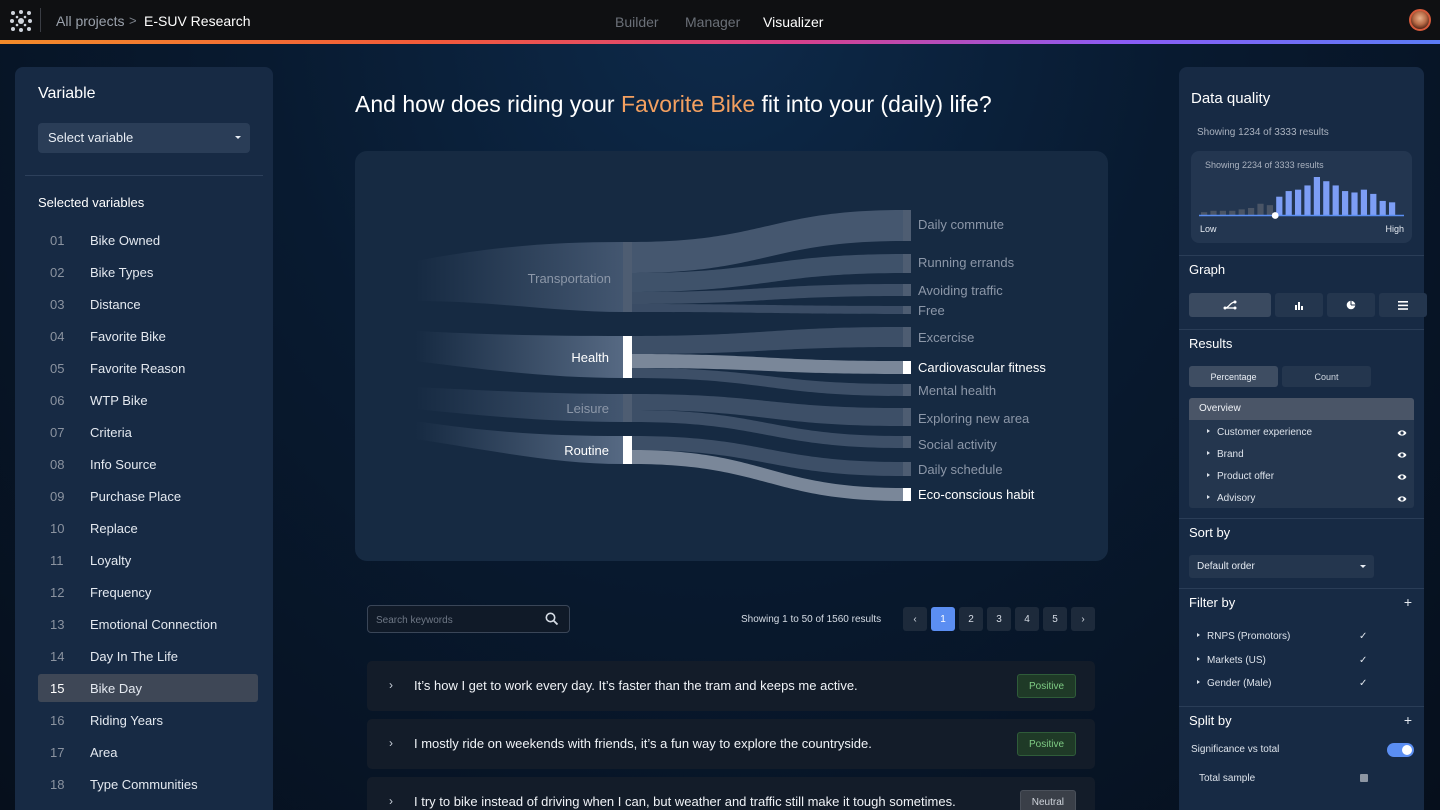  Describe the element at coordinates (1407, 720) in the screenshot. I see `add-split-button: +` at that location.